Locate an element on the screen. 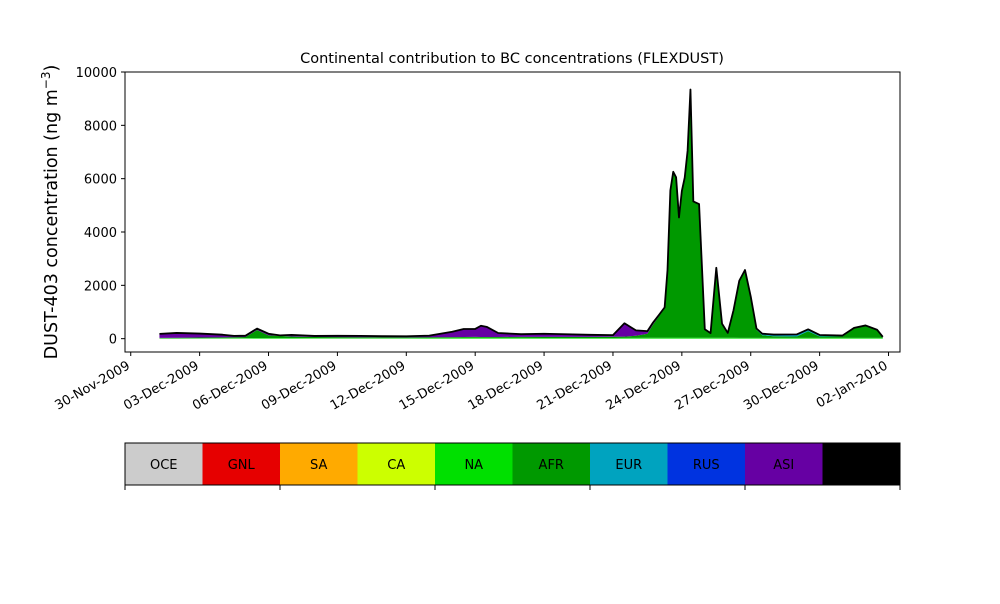 The image size is (1000, 604). legend-label-ca: CA is located at coordinates (396, 465).